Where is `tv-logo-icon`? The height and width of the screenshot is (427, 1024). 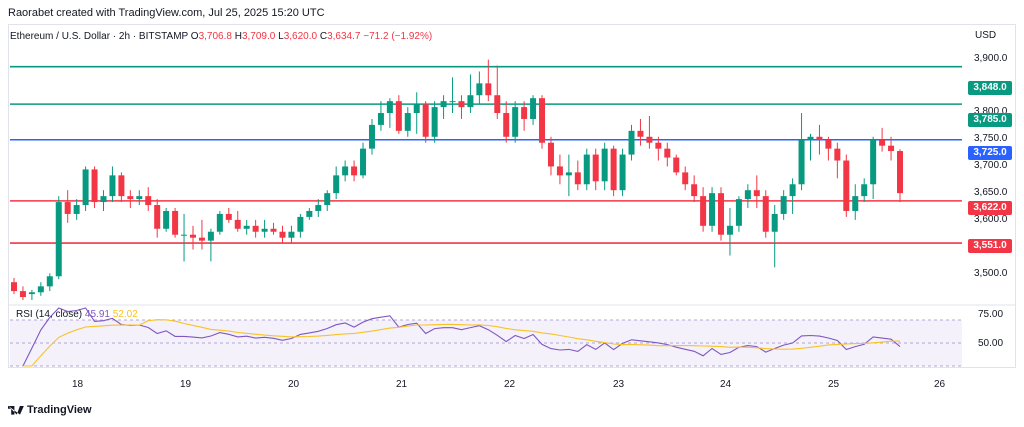 tv-logo-icon is located at coordinates (16, 410).